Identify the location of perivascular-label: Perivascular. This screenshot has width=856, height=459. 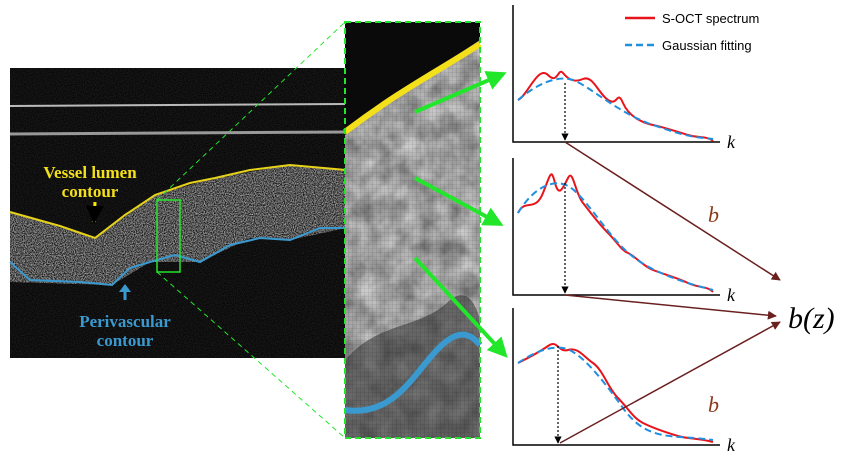
(125, 321).